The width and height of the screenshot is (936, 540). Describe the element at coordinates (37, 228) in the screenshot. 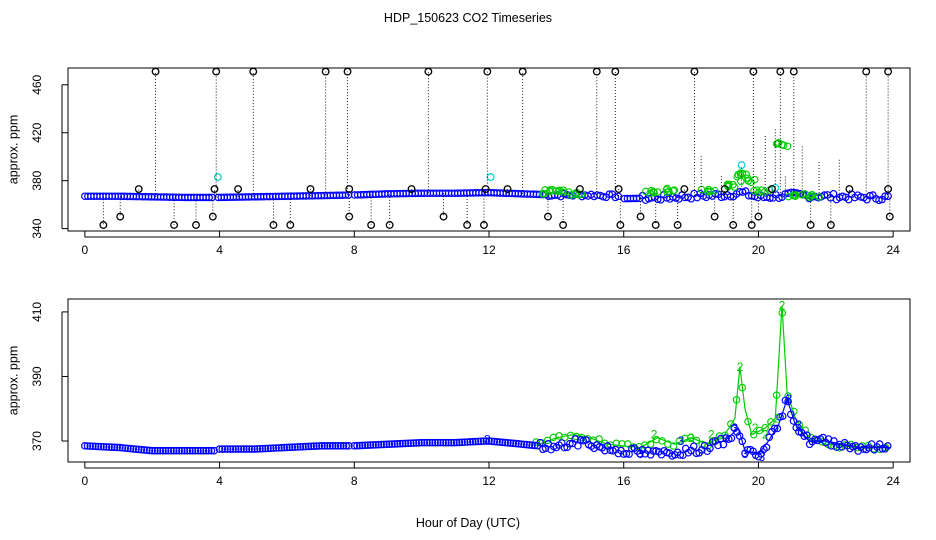

I see `y-tick-label: 340` at that location.